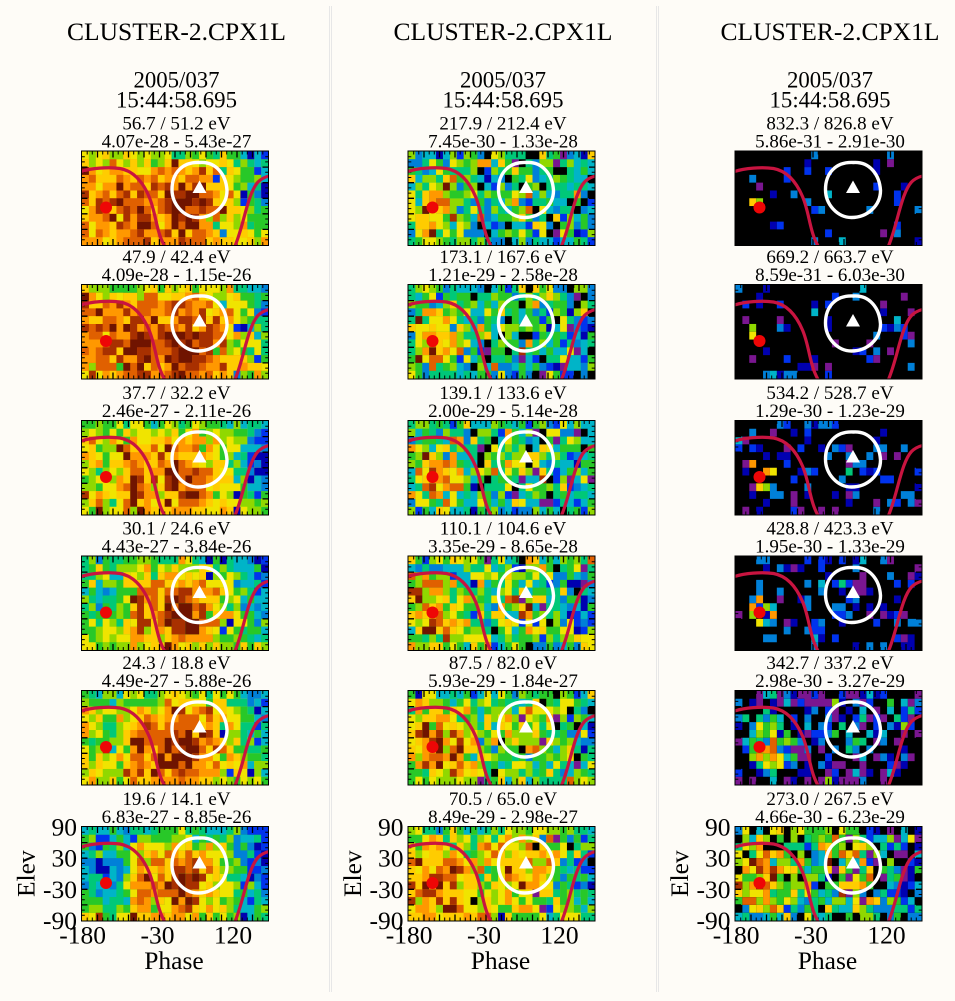 This screenshot has height=1001, width=955. Describe the element at coordinates (177, 275) in the screenshot. I see `svg-text: 4.09e-28 - 1.15e-26` at that location.